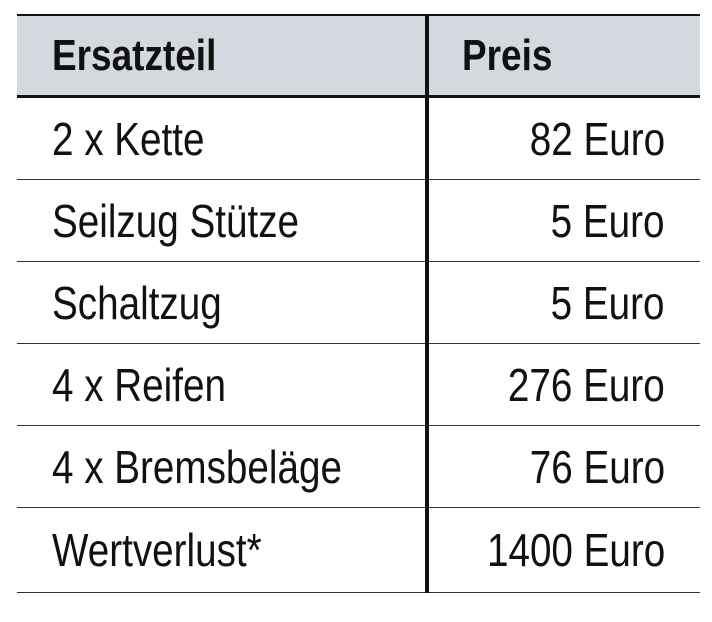 The width and height of the screenshot is (712, 622). Describe the element at coordinates (157, 550) in the screenshot. I see `part-name: Wertverlust*` at that location.